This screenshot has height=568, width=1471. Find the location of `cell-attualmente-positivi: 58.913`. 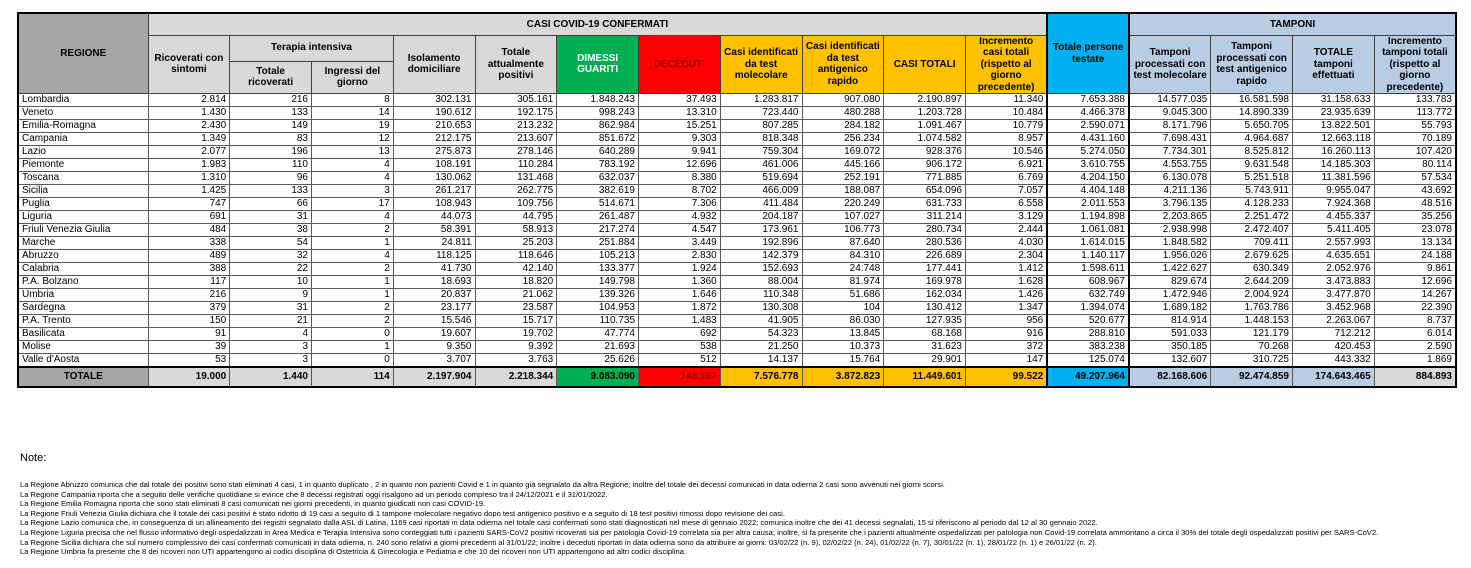

cell-attualmente-positivi: 58.913 is located at coordinates (516, 230).